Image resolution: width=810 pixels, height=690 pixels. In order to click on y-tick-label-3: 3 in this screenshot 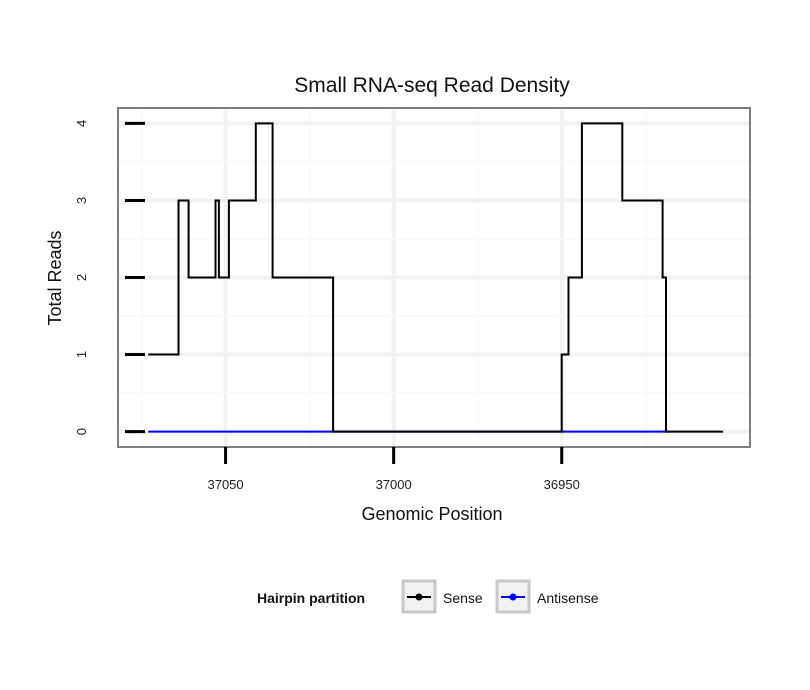, I will do `click(81, 200)`.